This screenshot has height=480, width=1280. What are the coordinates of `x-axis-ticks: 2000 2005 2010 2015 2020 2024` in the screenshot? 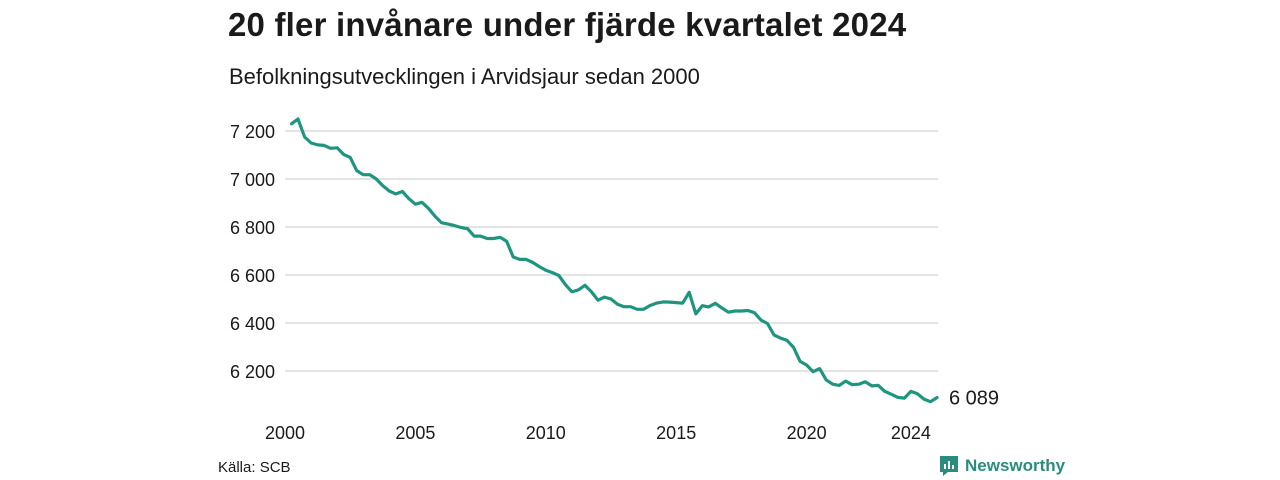 It's located at (598, 433).